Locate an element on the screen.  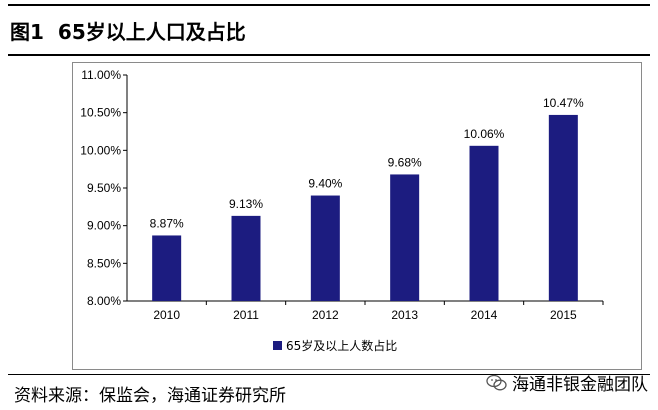
figure-title: 图1 65岁以上人口及占比 is located at coordinates (128, 32).